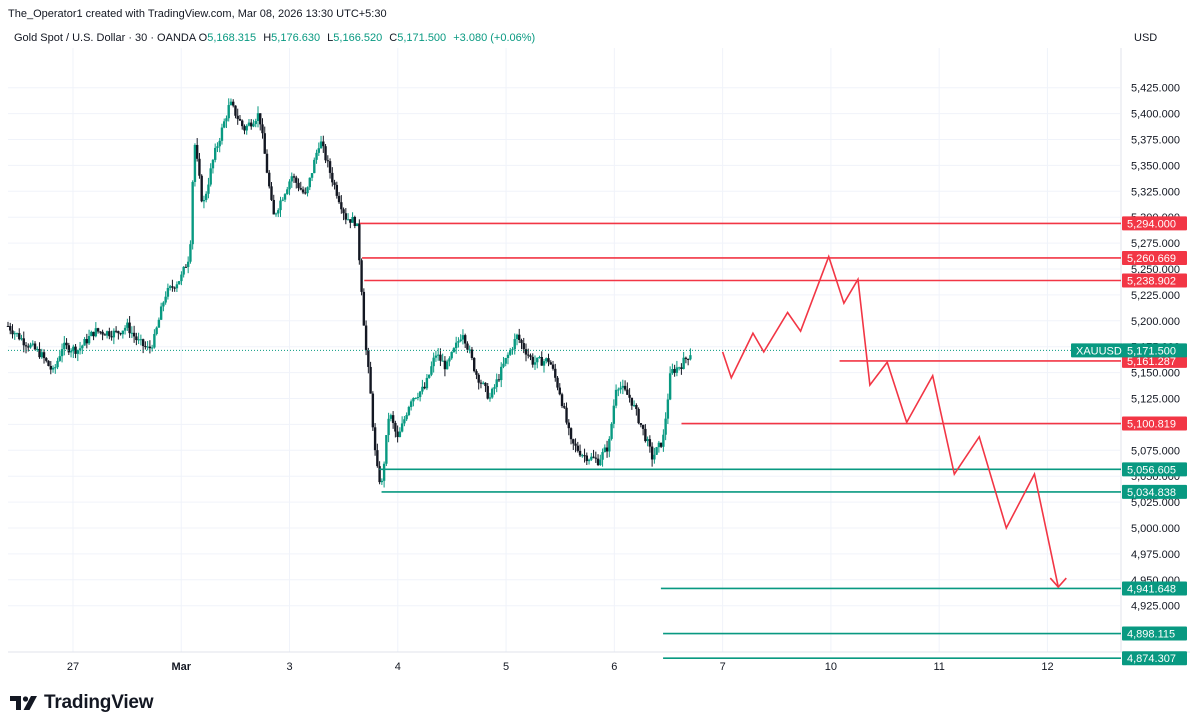 This screenshot has height=727, width=1199. I want to click on projection-path, so click(894, 421).